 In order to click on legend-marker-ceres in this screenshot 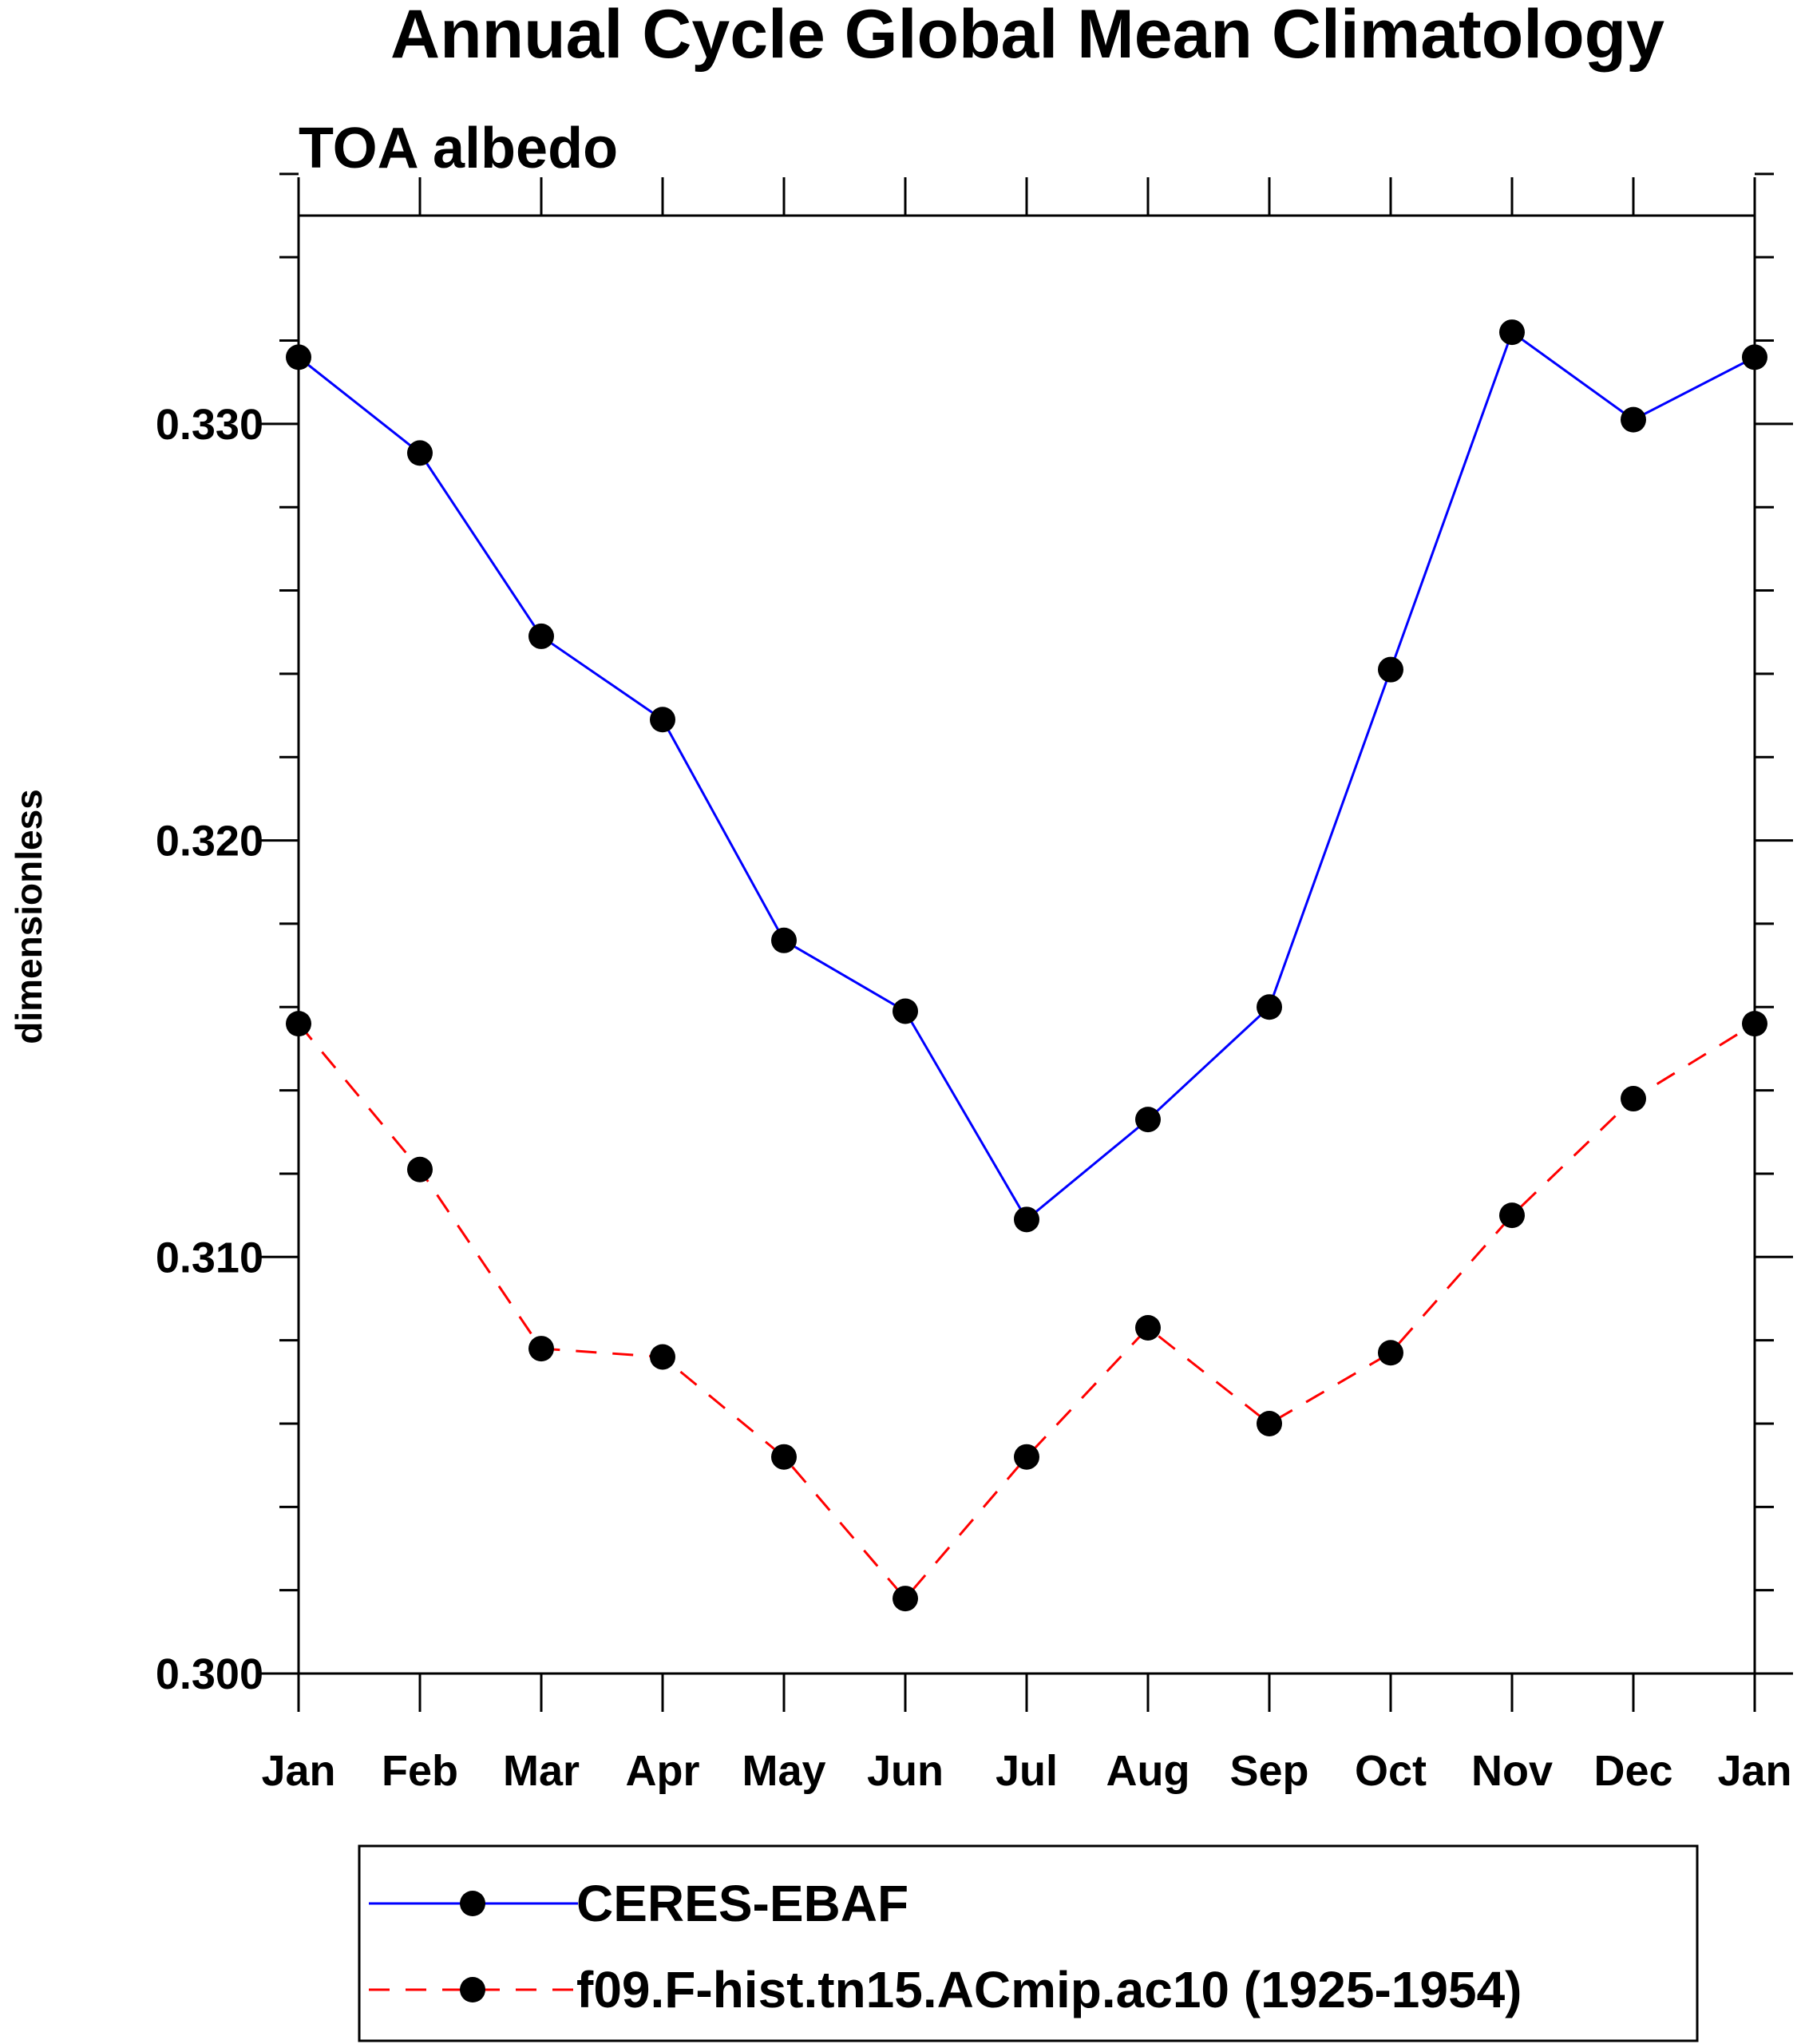, I will do `click(472, 1903)`.